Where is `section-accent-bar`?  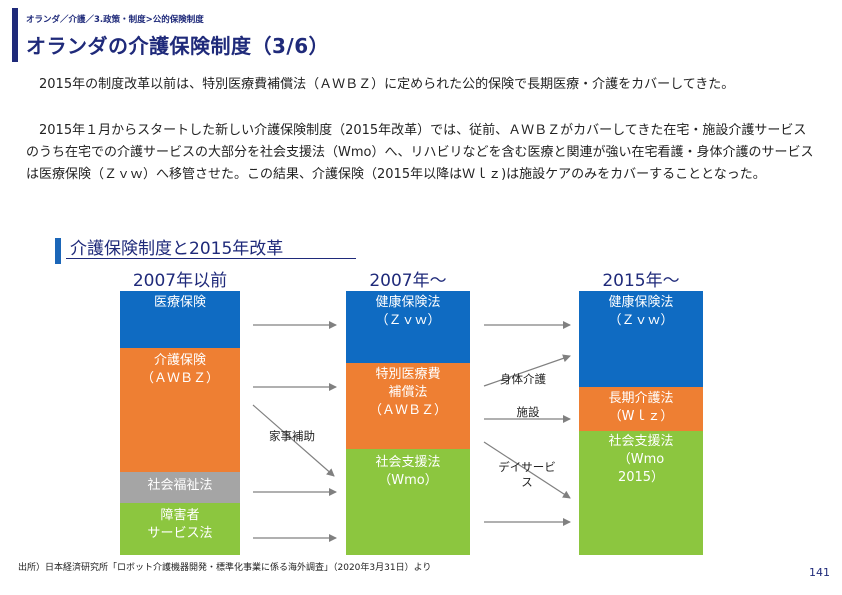
section-accent-bar is located at coordinates (58, 251).